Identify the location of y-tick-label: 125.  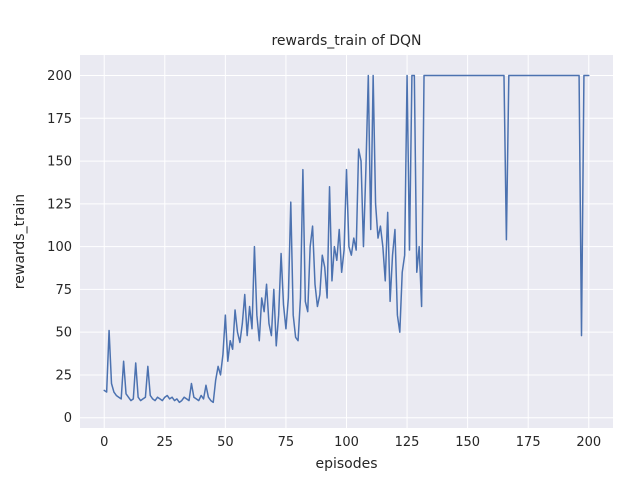
(59, 204).